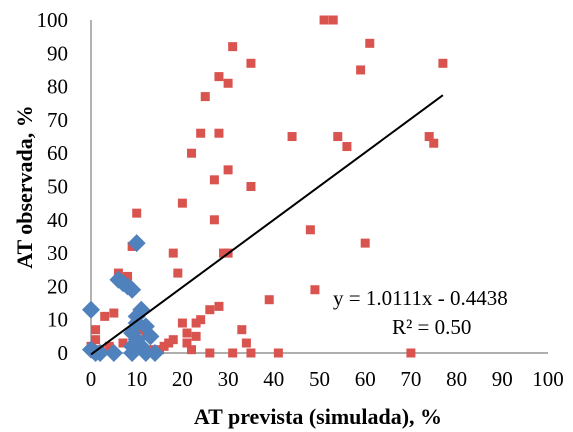 The width and height of the screenshot is (573, 432). I want to click on y-tick-label: 0, so click(63, 353).